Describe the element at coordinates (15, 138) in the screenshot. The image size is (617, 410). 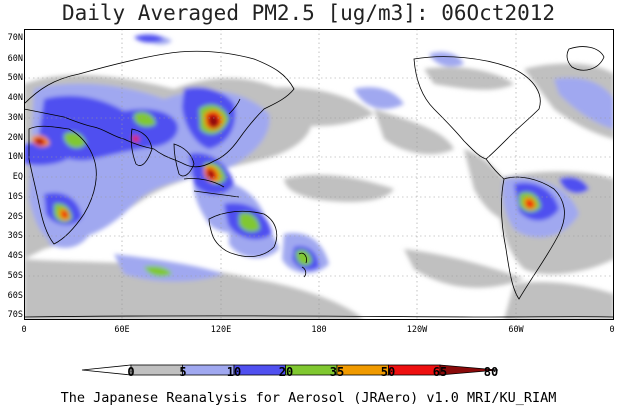
I see `lat-label-20n: 20N` at that location.